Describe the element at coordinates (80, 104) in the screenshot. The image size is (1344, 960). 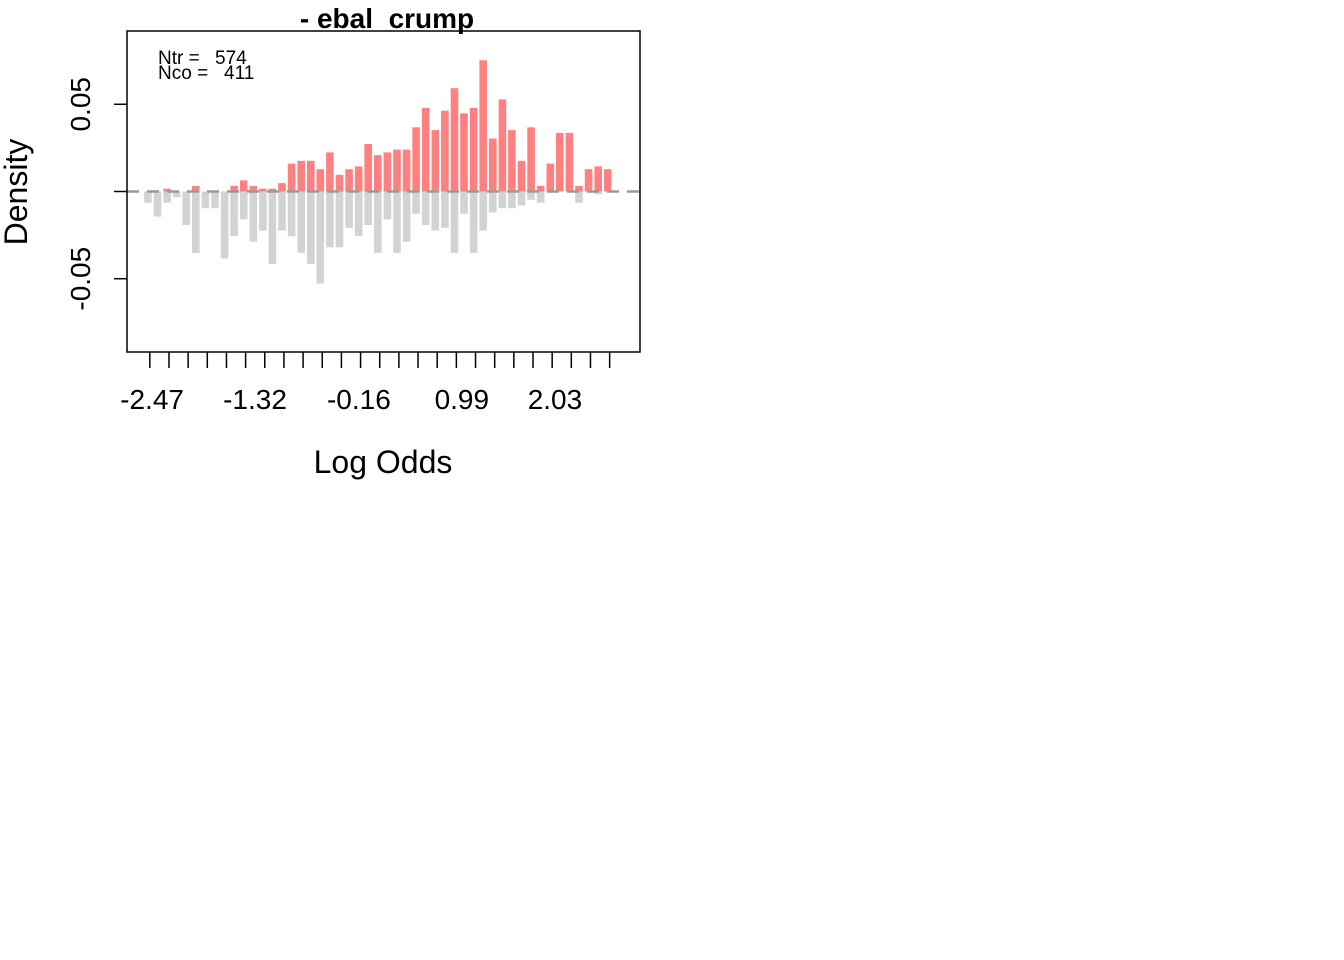
I see `y-tick-label-0: 0.05` at that location.